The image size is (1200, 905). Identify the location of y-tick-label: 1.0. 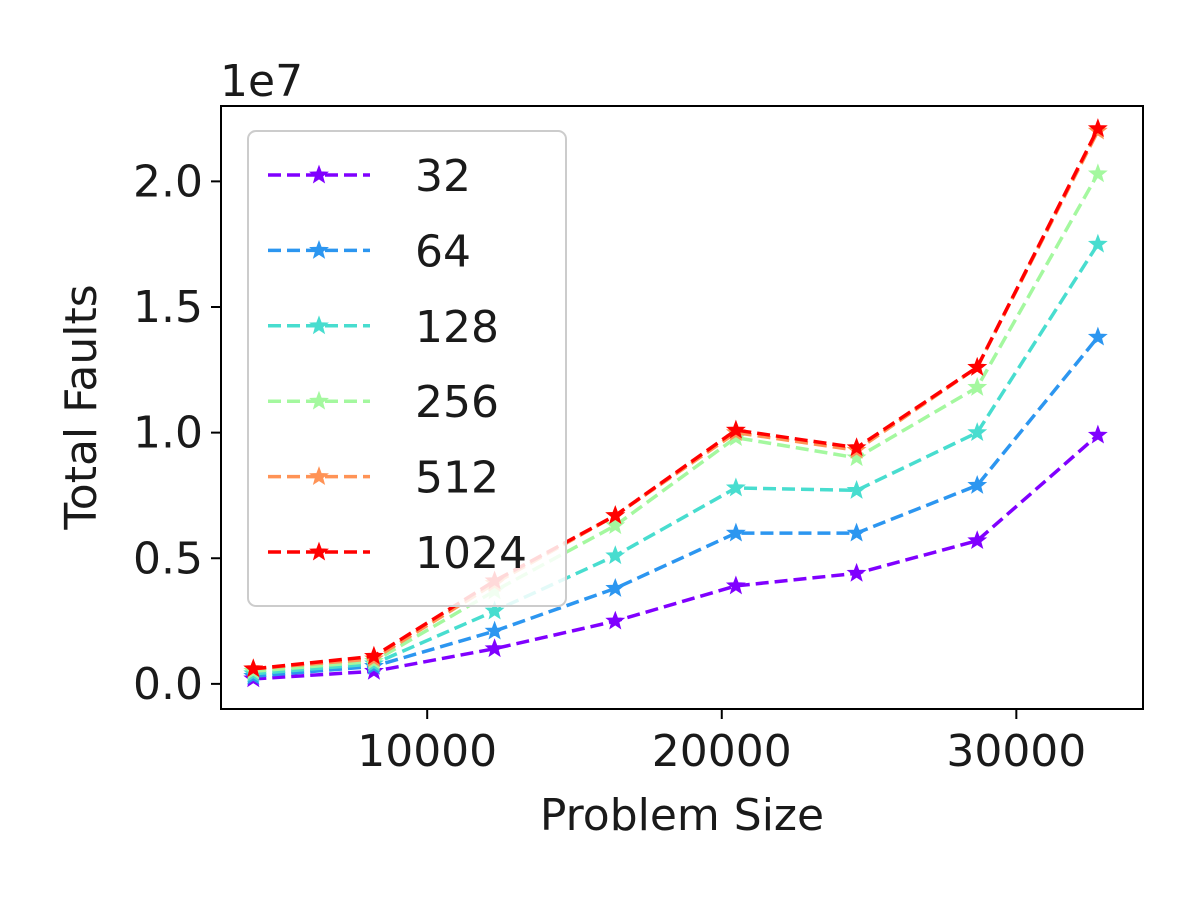
(168, 433).